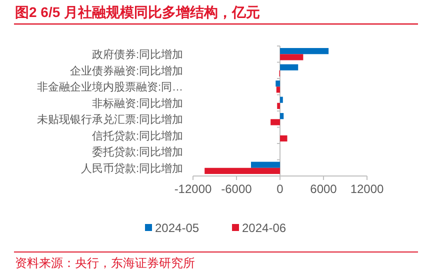  I want to click on y-tick-label: 企业债券融资:同比增加, so click(126, 71).